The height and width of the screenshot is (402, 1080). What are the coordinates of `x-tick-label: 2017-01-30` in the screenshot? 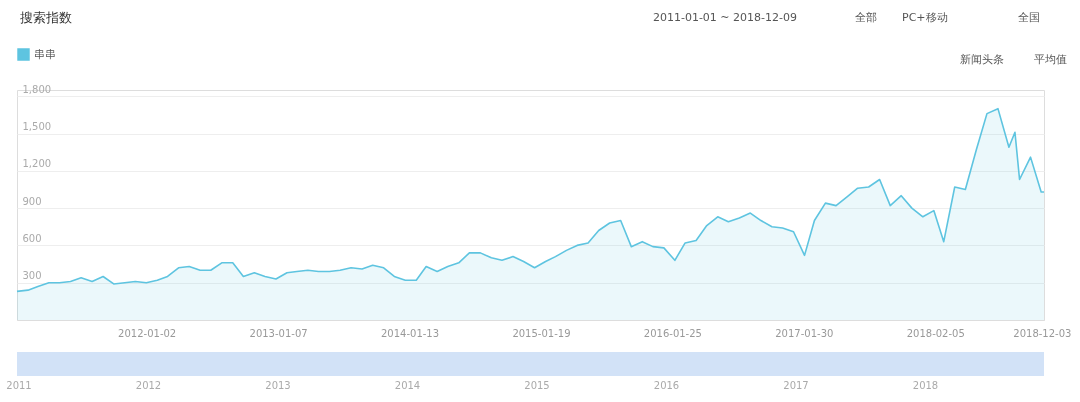 It's located at (804, 333).